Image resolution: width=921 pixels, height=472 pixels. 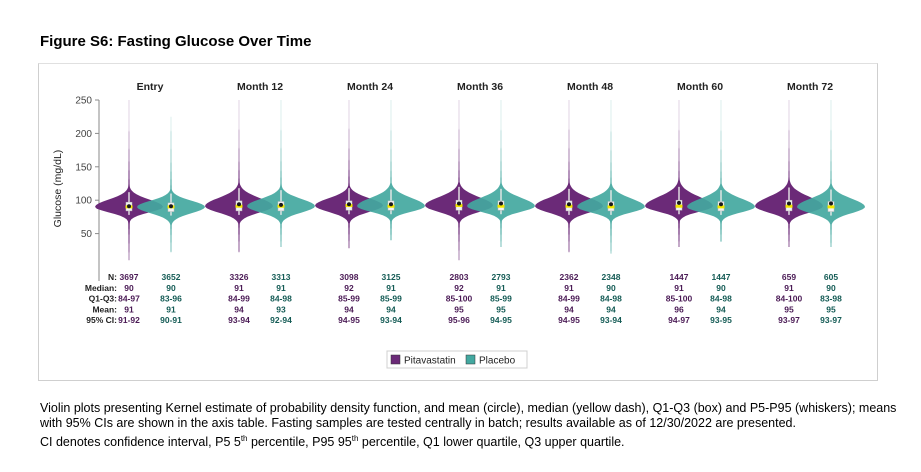 What do you see at coordinates (112, 277) in the screenshot?
I see `table-row-label: N:` at bounding box center [112, 277].